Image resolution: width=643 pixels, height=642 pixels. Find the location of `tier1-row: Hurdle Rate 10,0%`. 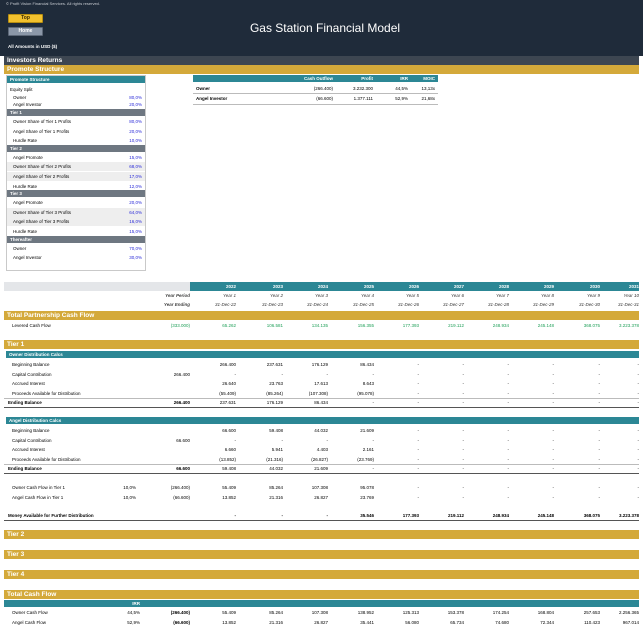

tier1-row: Hurdle Rate 10,0% is located at coordinates (76, 140).